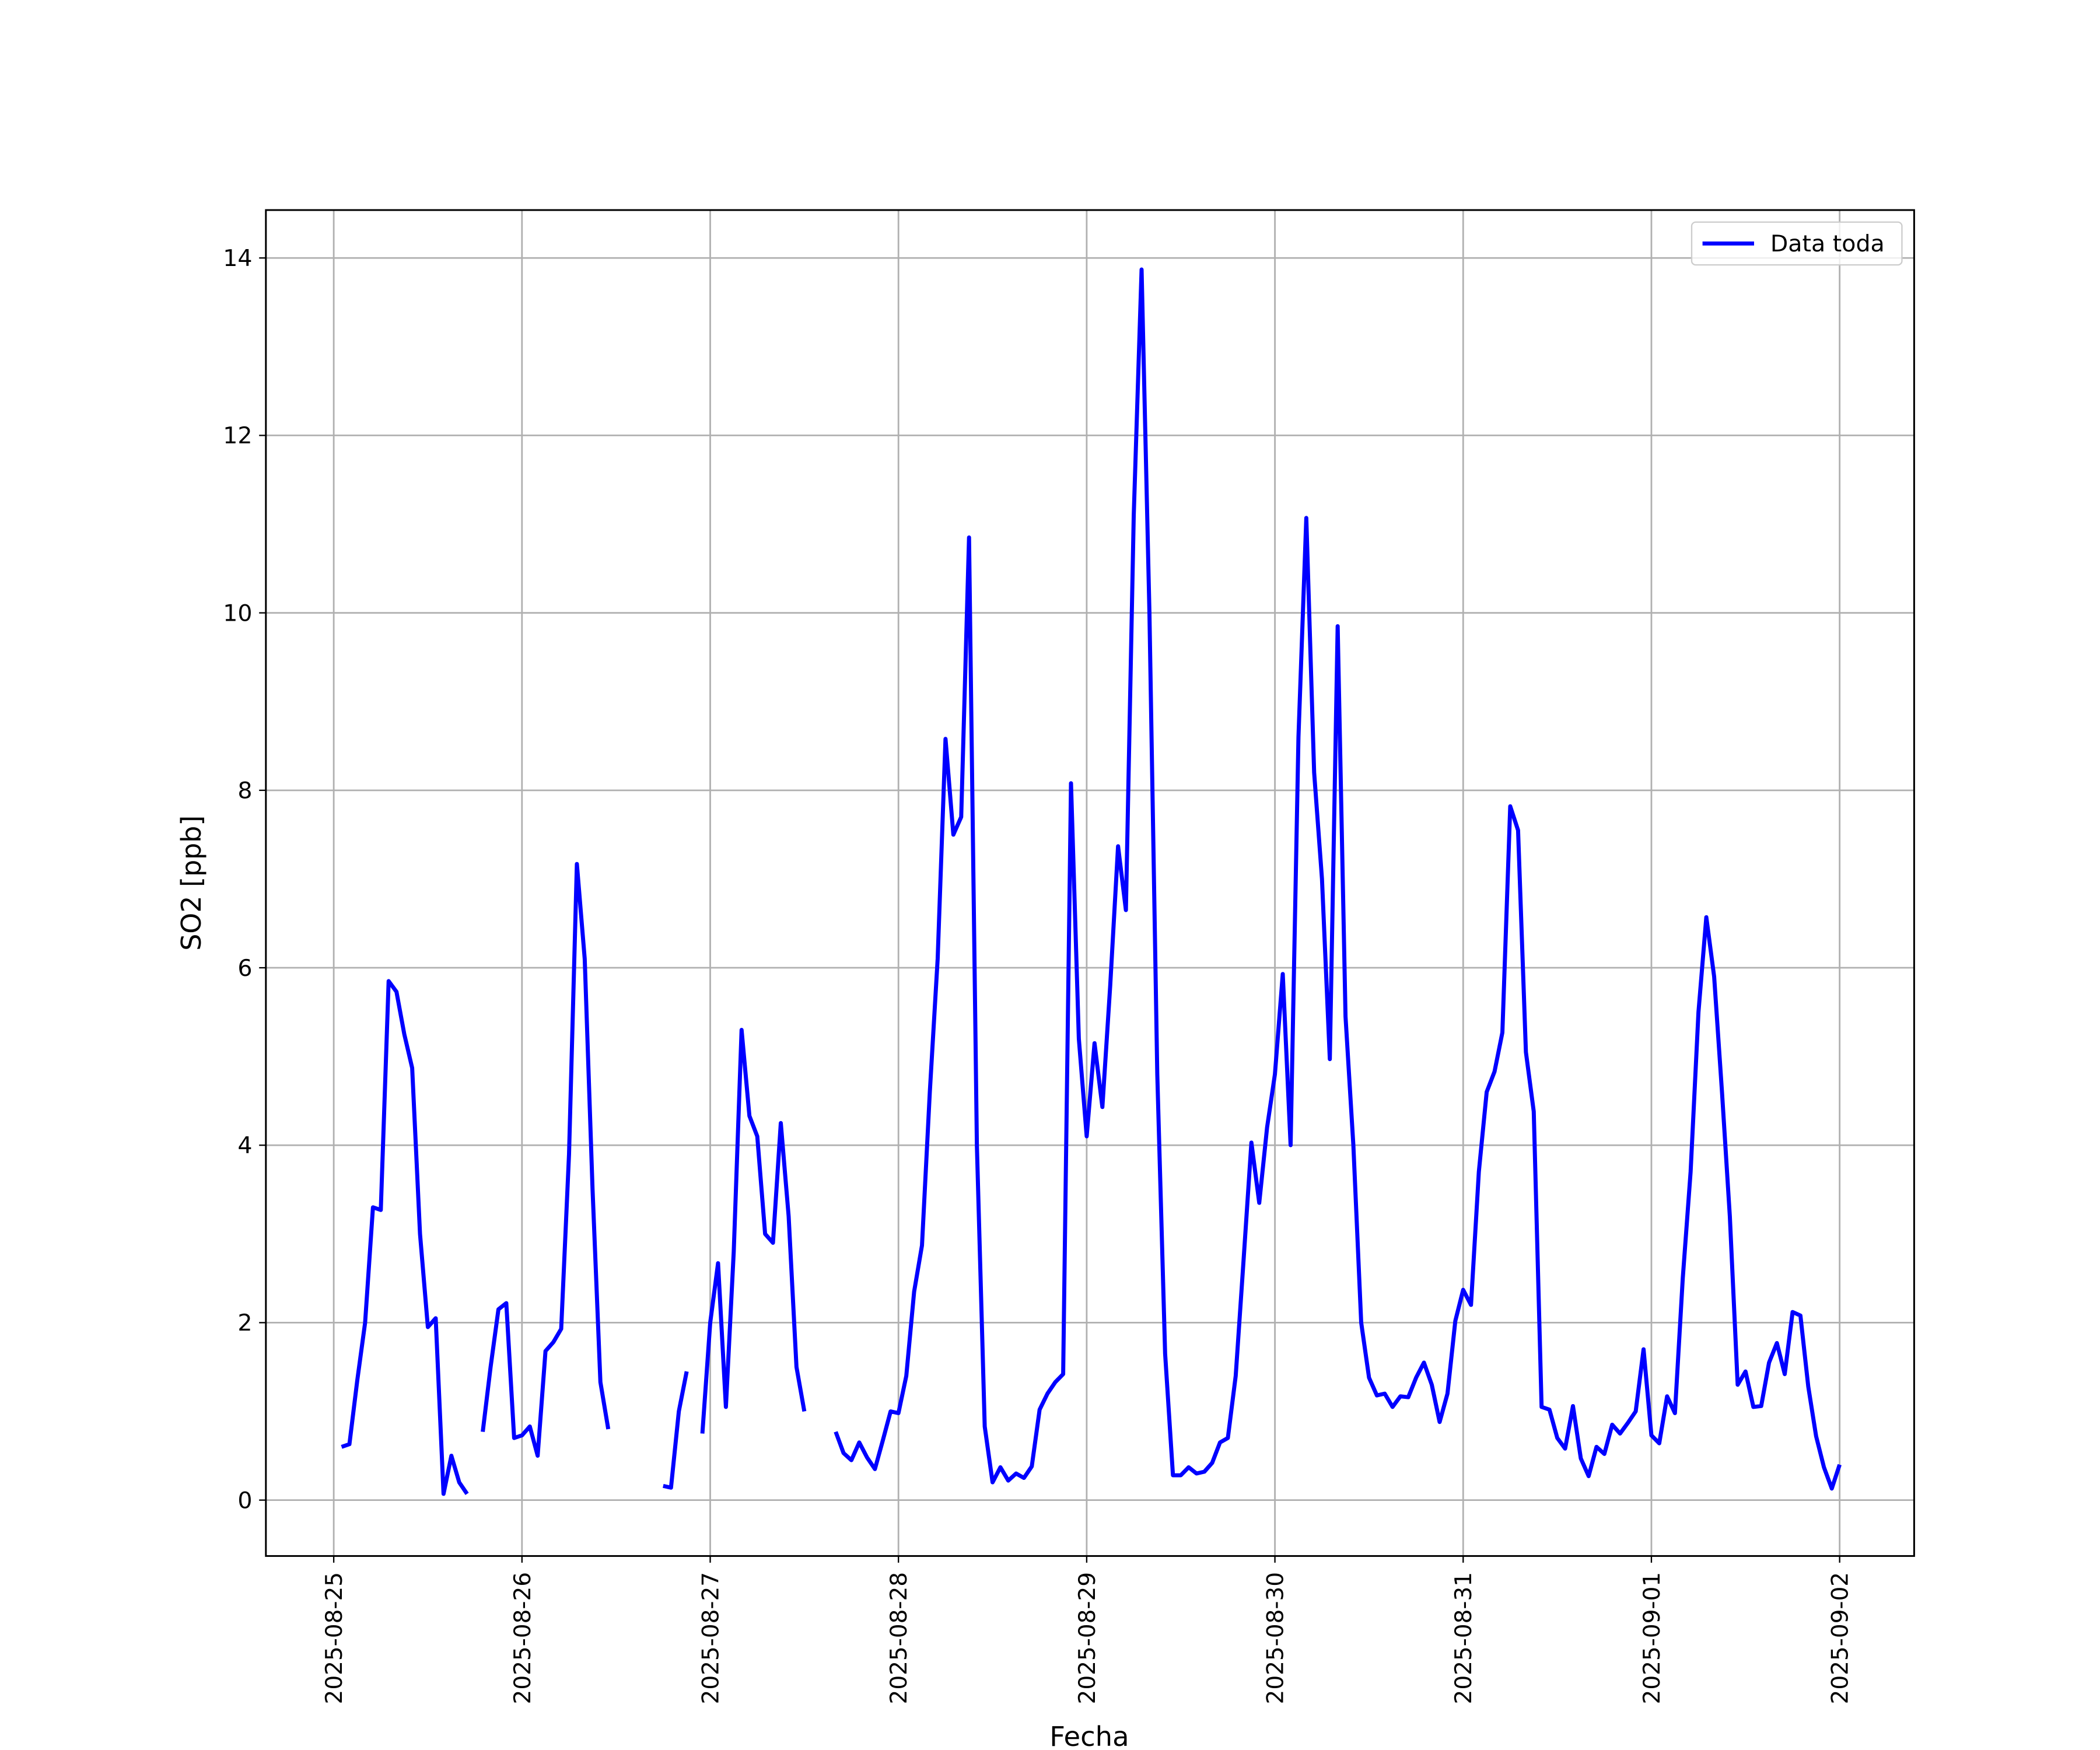  What do you see at coordinates (1089, 1735) in the screenshot?
I see `x-axis-label: Fecha` at bounding box center [1089, 1735].